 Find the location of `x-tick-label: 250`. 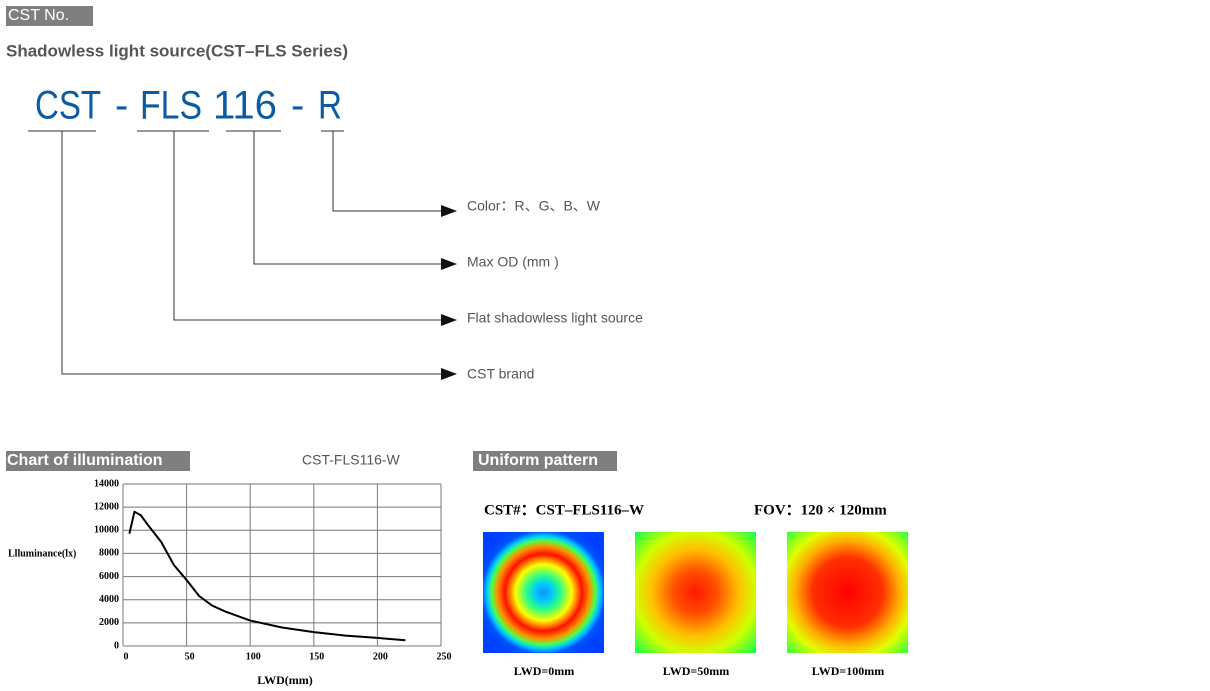

x-tick-label: 250 is located at coordinates (444, 656).